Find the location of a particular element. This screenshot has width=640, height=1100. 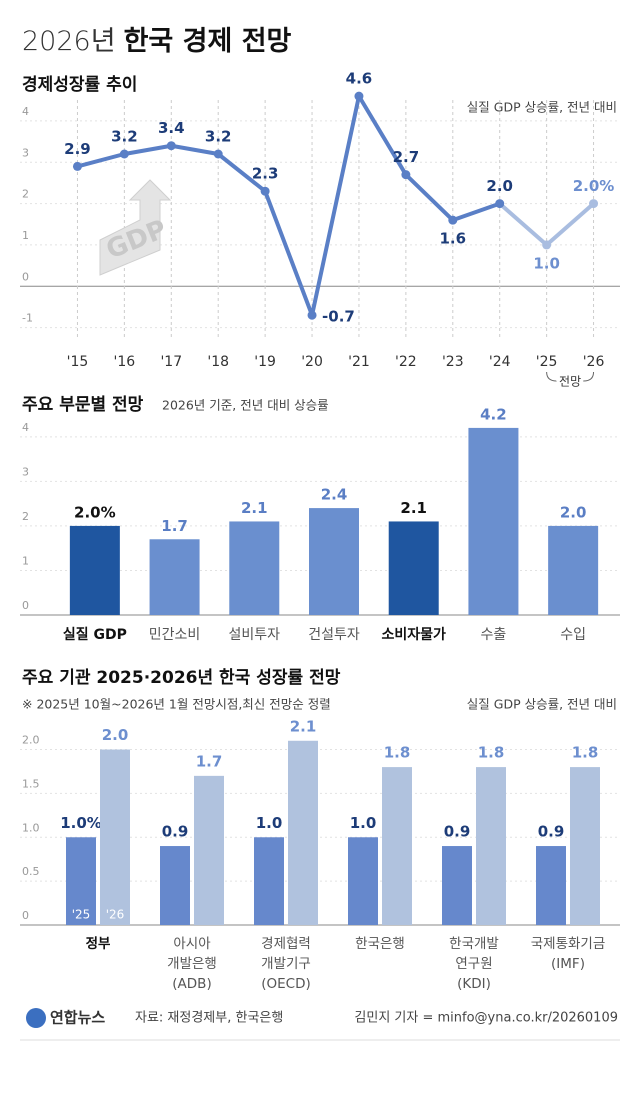

value-label: -0.7 is located at coordinates (338, 317).